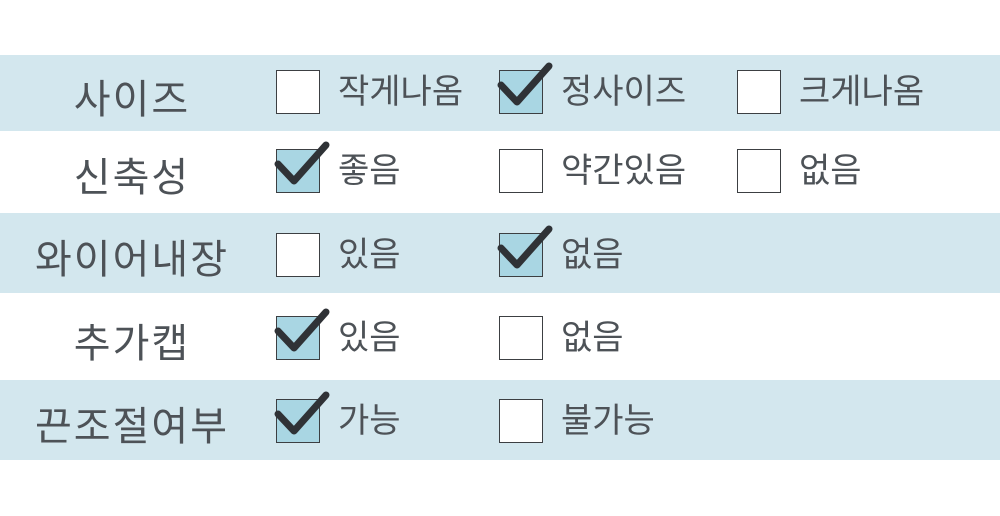 The image size is (1000, 516). What do you see at coordinates (132, 260) in the screenshot?
I see `row-label: 와이어내장` at bounding box center [132, 260].